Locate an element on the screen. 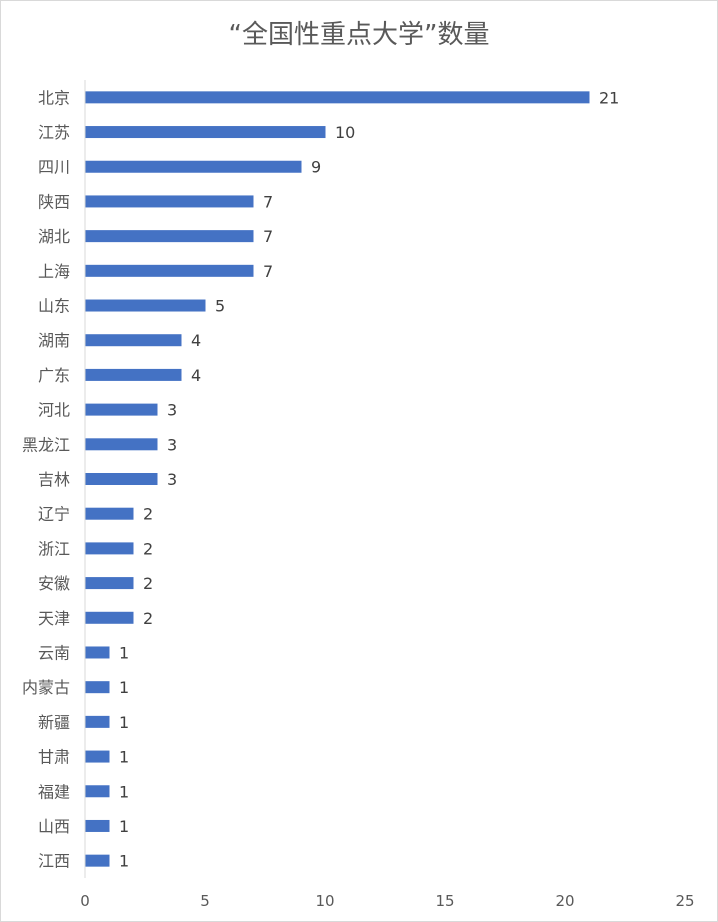 The height and width of the screenshot is (922, 718). chart-title: “全国性重点大学”数量 is located at coordinates (359, 35).